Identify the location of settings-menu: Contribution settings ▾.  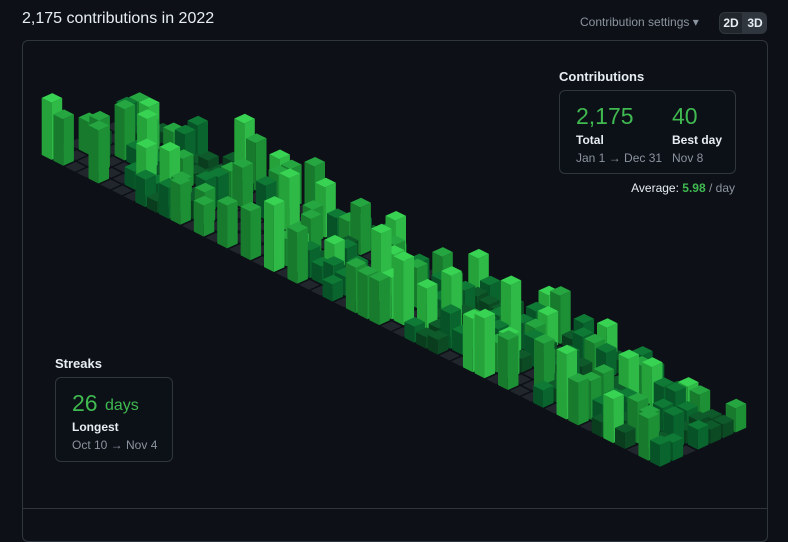
(639, 22).